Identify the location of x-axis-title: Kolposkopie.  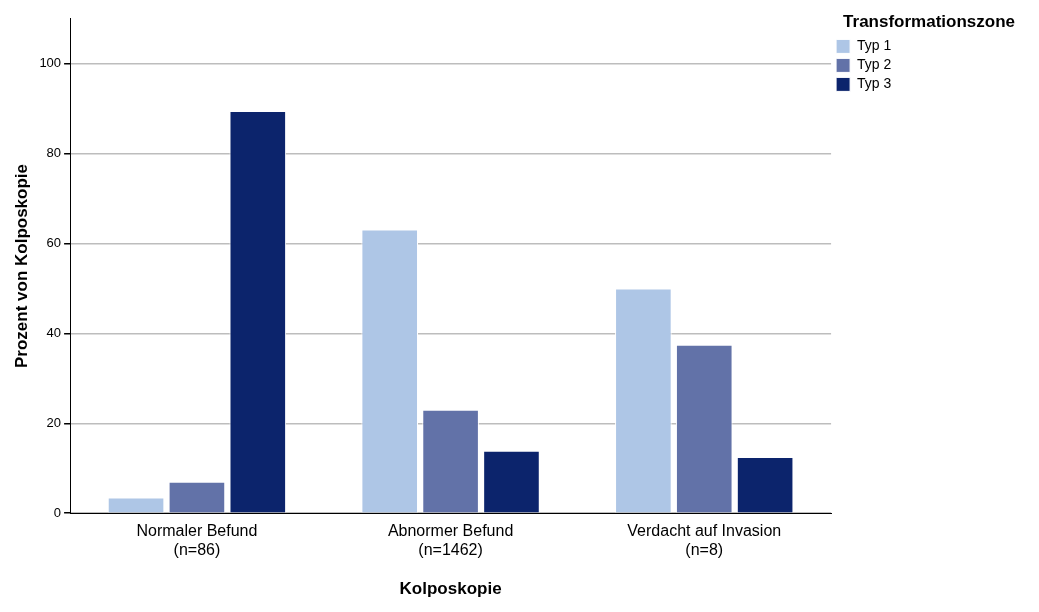
(450, 589).